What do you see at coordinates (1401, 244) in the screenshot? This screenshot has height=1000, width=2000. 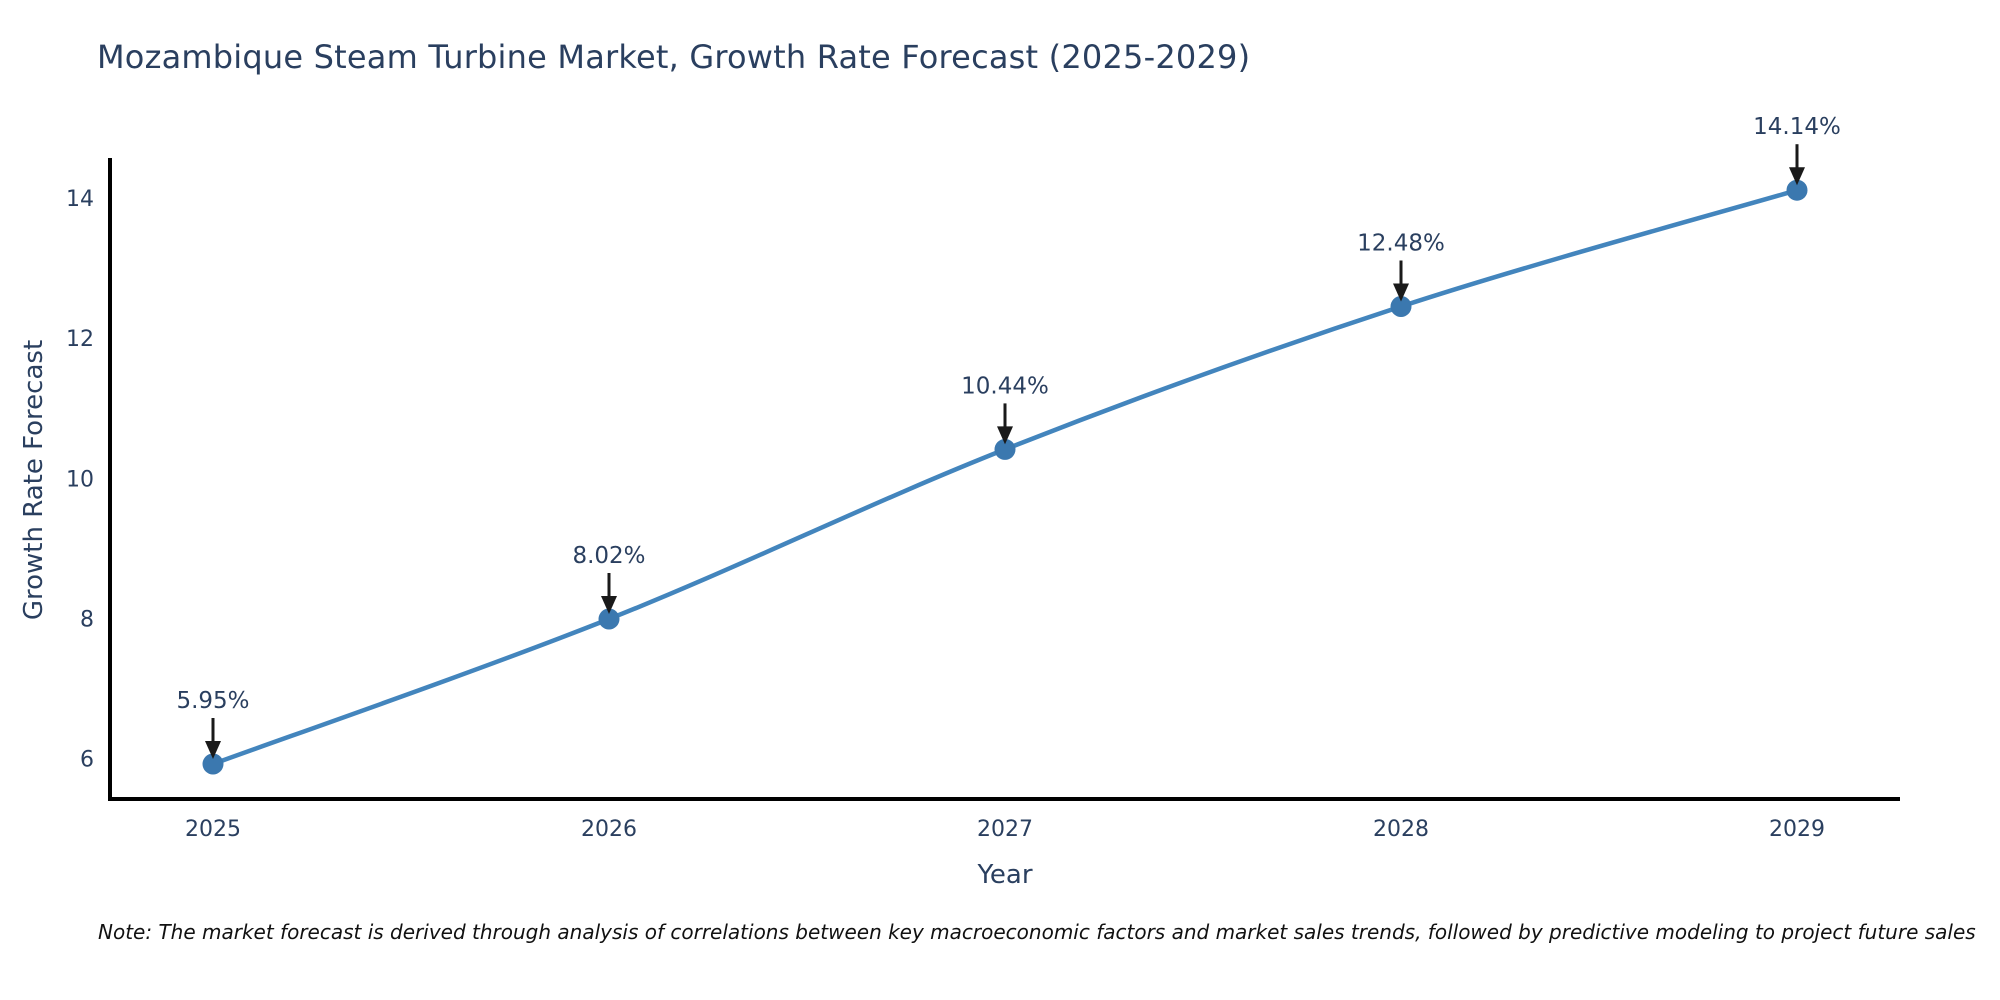 I see `data-point-label: 12.48%` at bounding box center [1401, 244].